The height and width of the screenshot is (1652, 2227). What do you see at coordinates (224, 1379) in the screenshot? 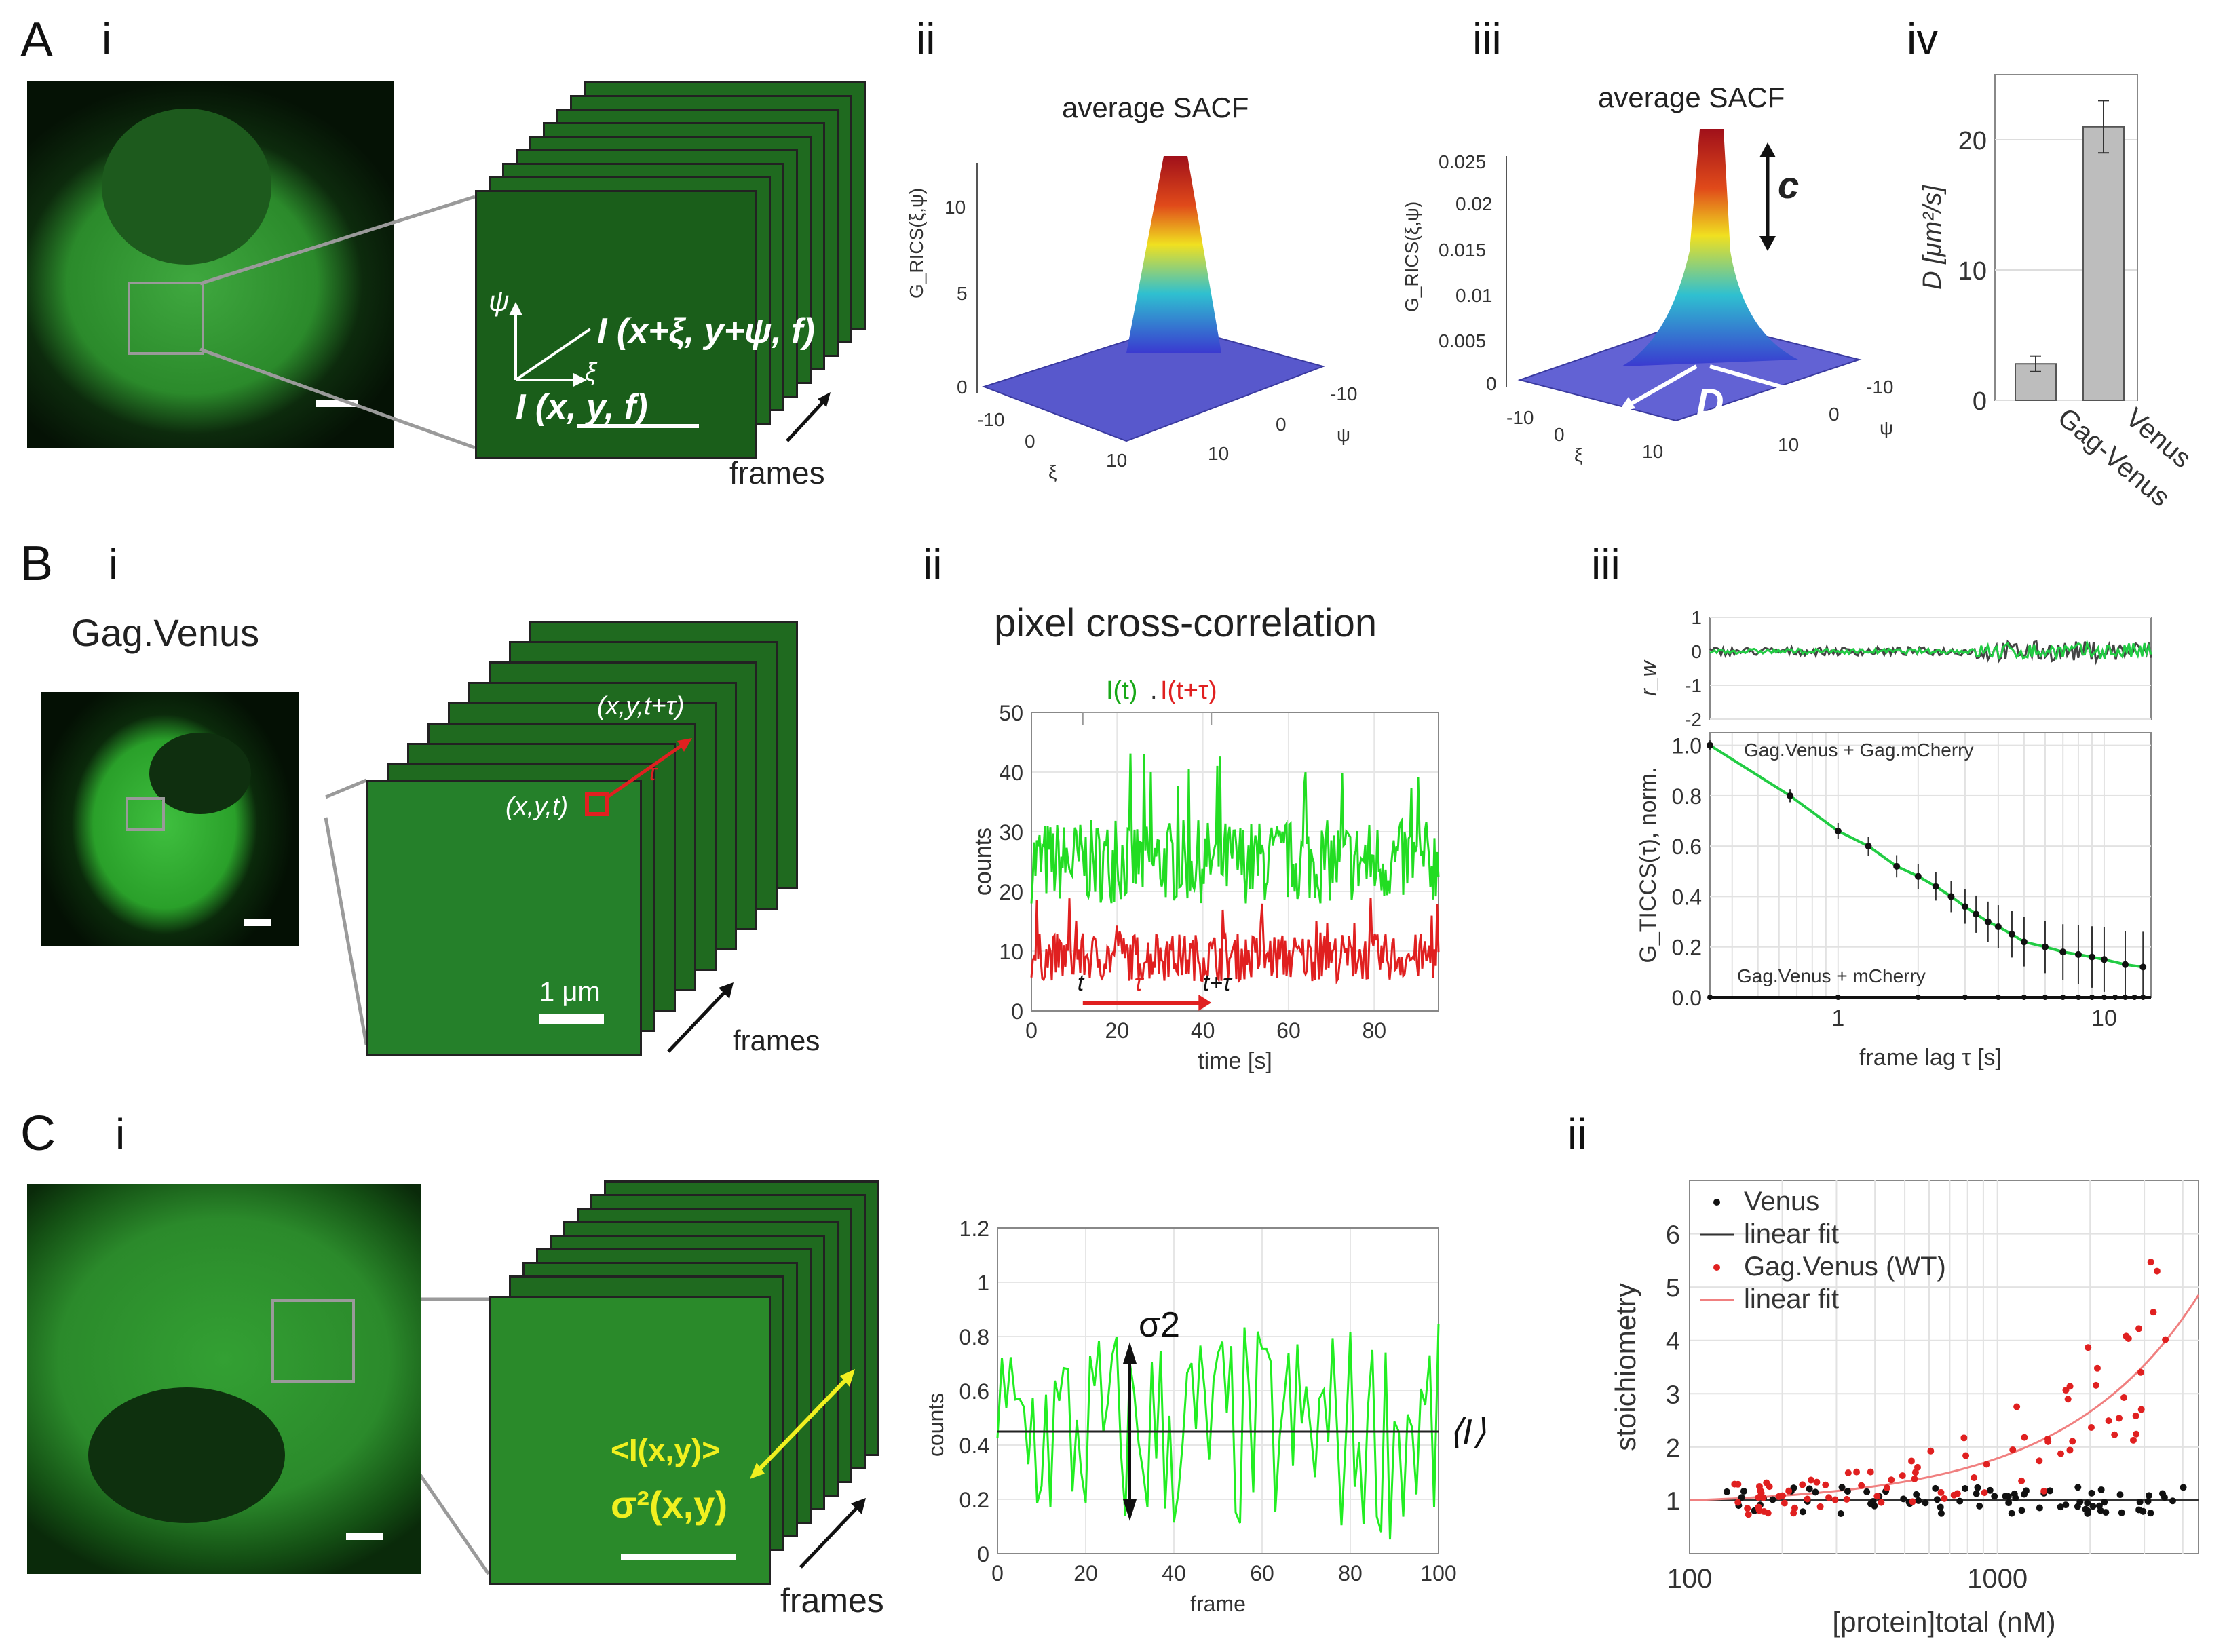
I see `microscopy-image-c` at bounding box center [224, 1379].